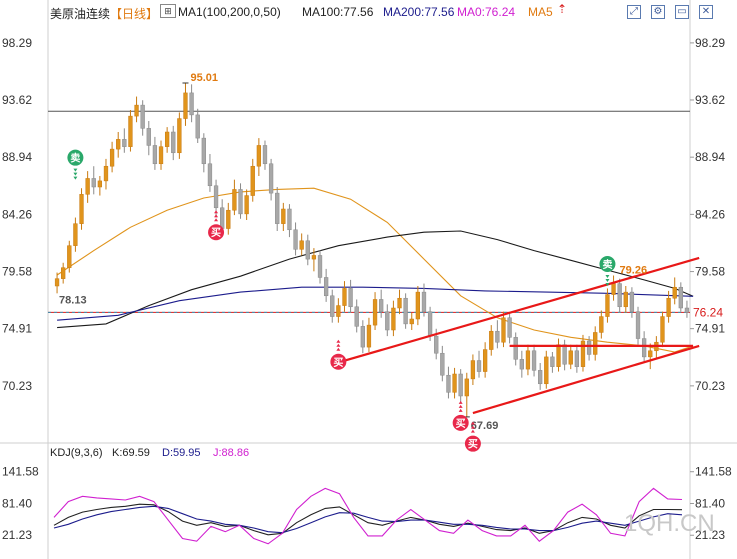  I want to click on y-tick-label-right: 93.62, so click(710, 100).